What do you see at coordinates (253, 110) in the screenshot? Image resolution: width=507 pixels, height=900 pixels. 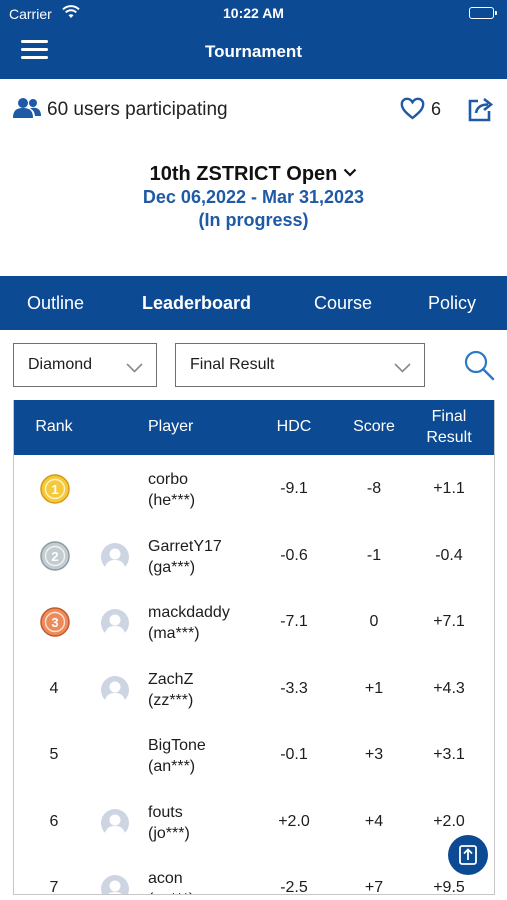 I see `tournament-info-row: 60 users participating 6` at bounding box center [253, 110].